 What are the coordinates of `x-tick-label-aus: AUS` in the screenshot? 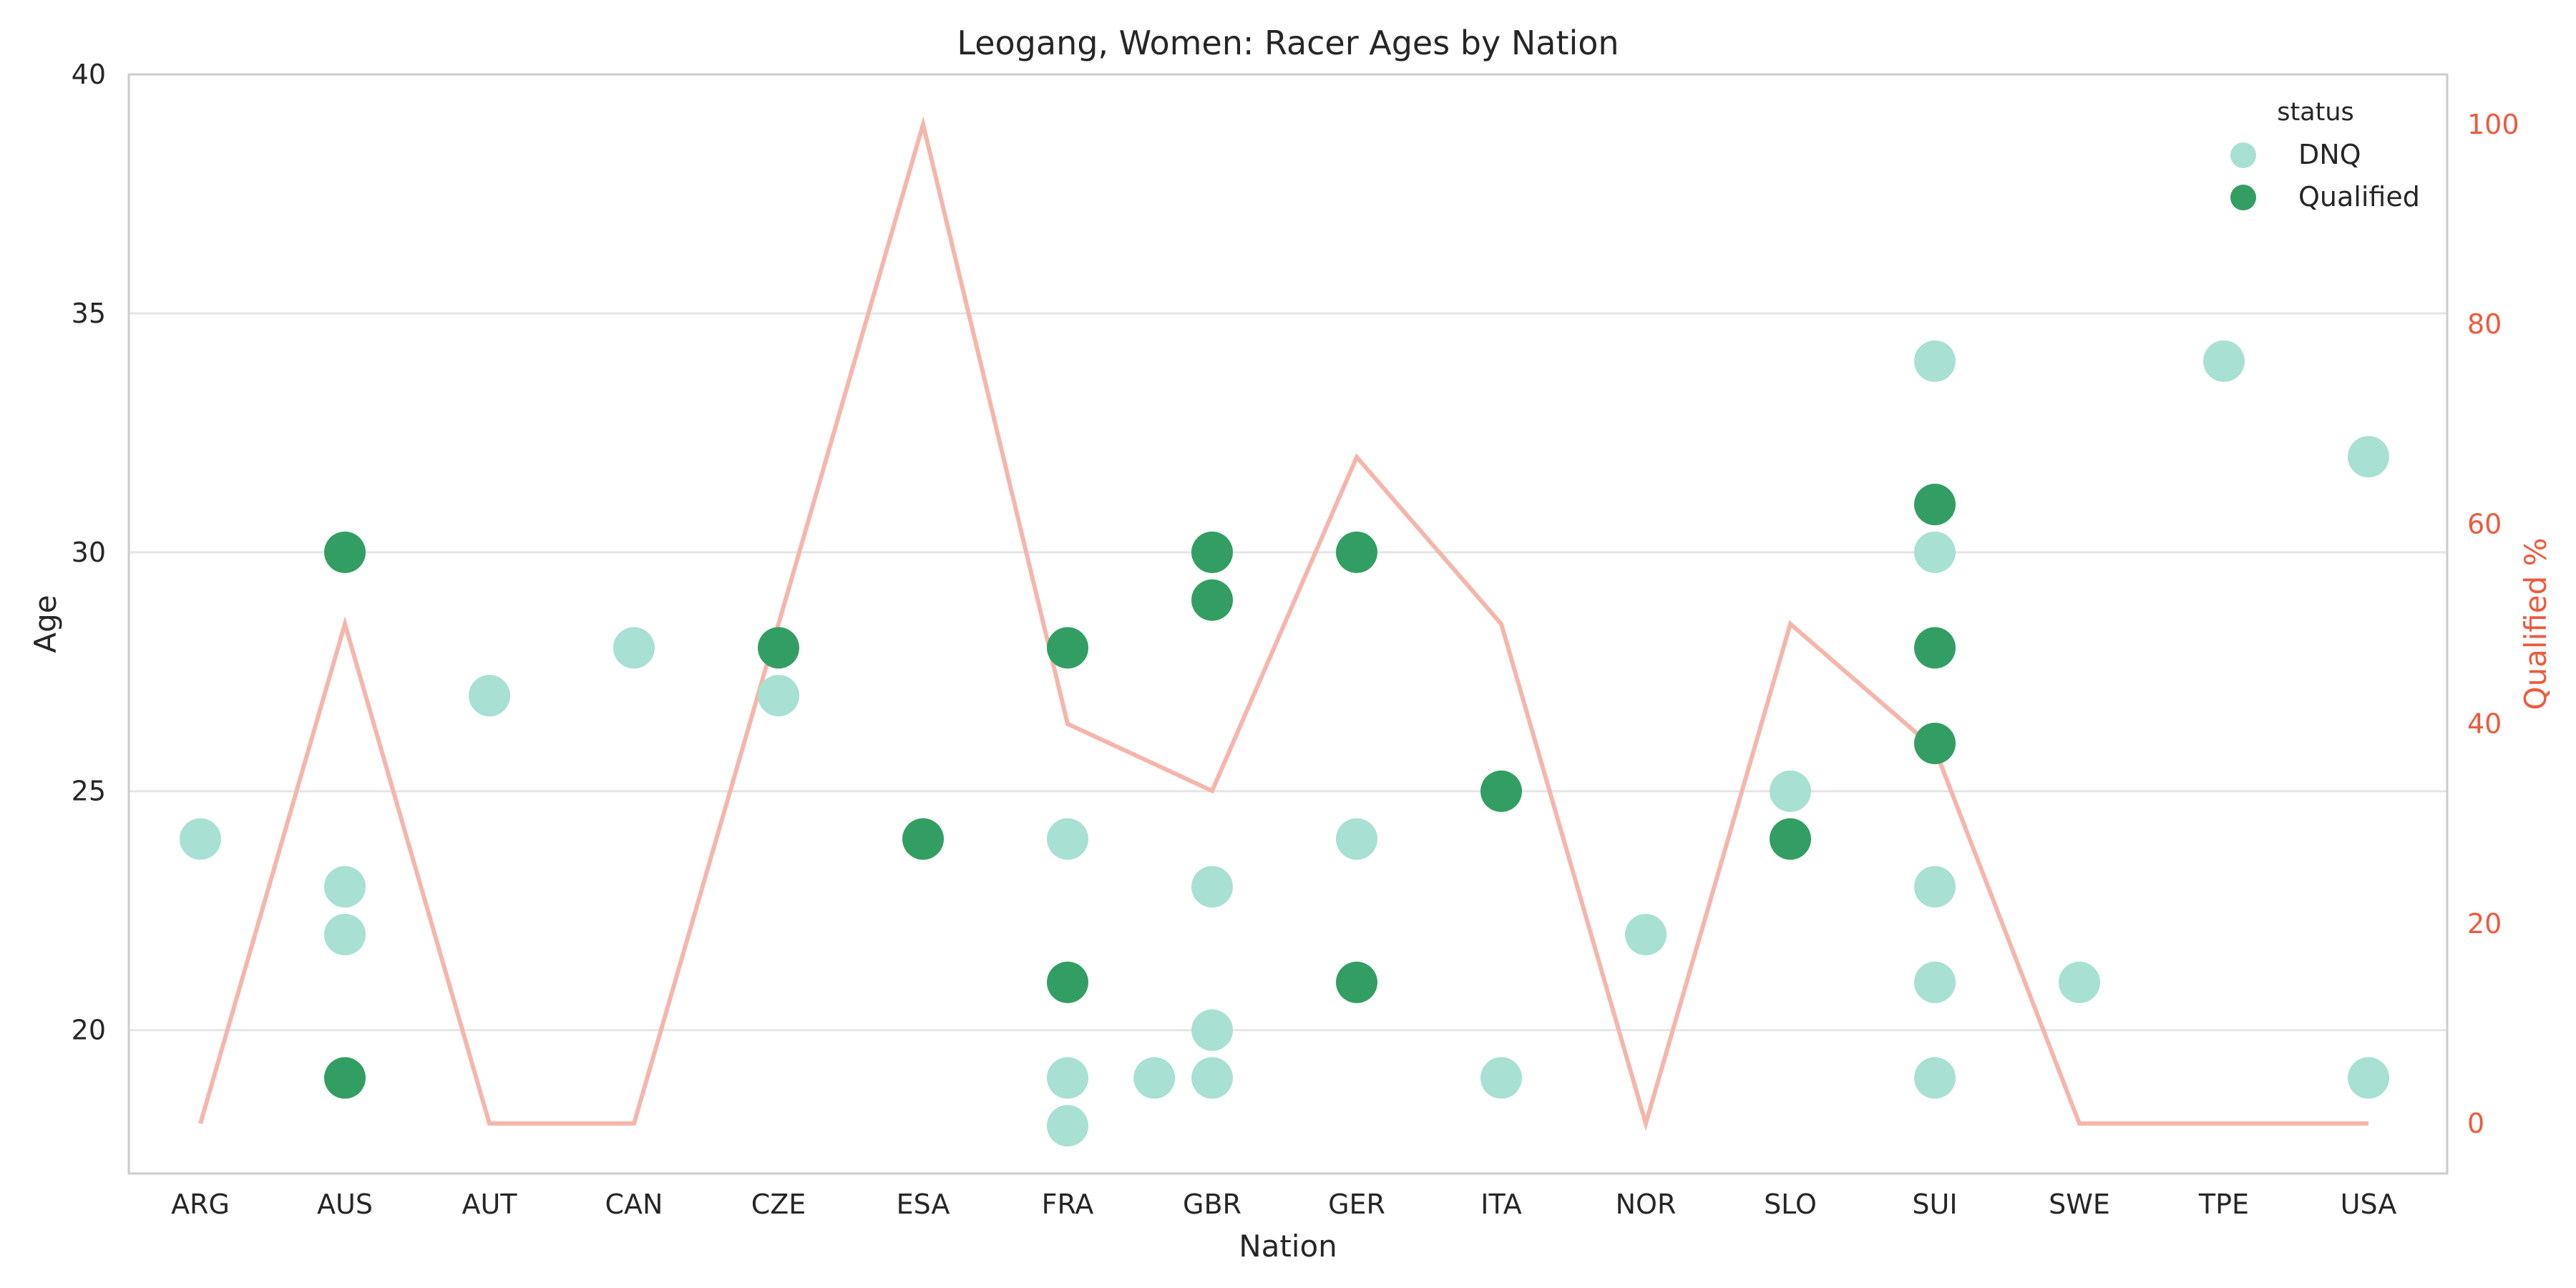 It's located at (345, 1204).